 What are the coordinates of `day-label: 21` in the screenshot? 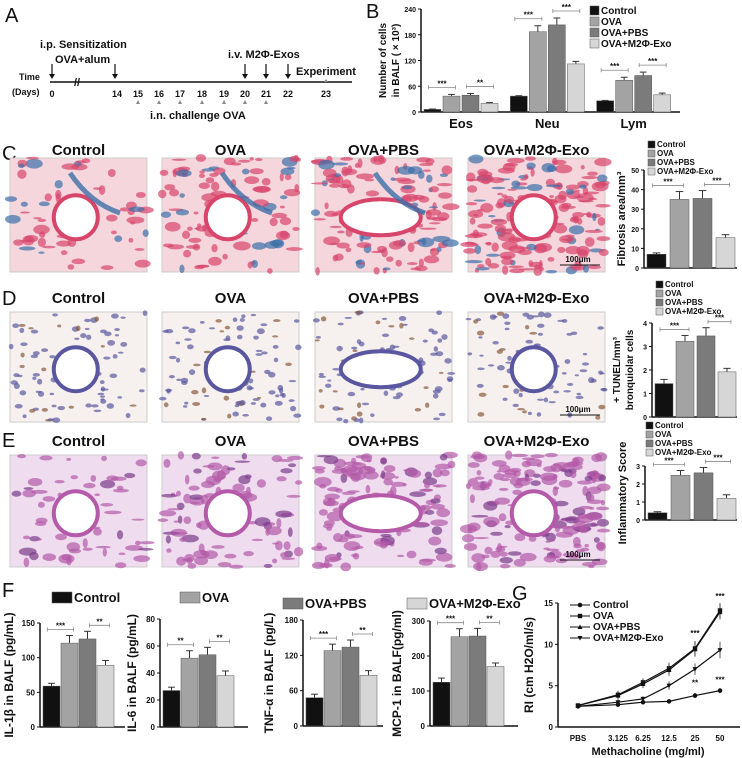 It's located at (266, 94).